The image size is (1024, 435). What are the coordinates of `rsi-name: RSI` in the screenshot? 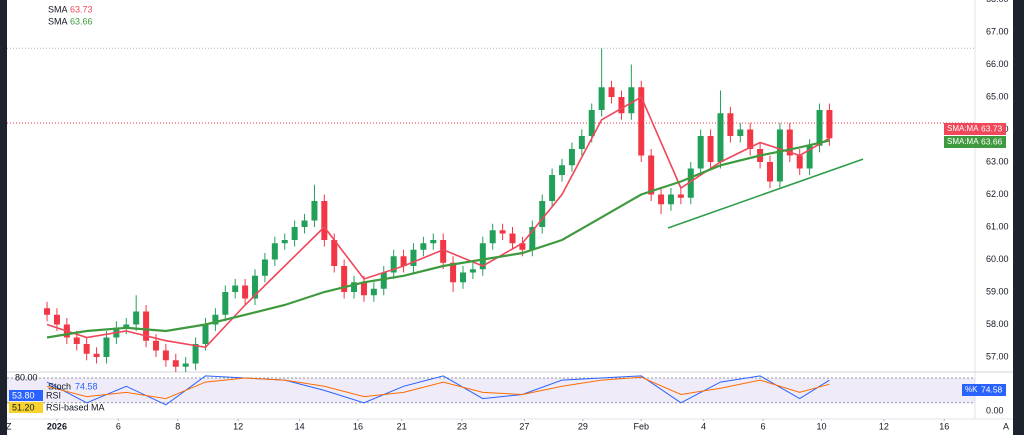 It's located at (53, 395).